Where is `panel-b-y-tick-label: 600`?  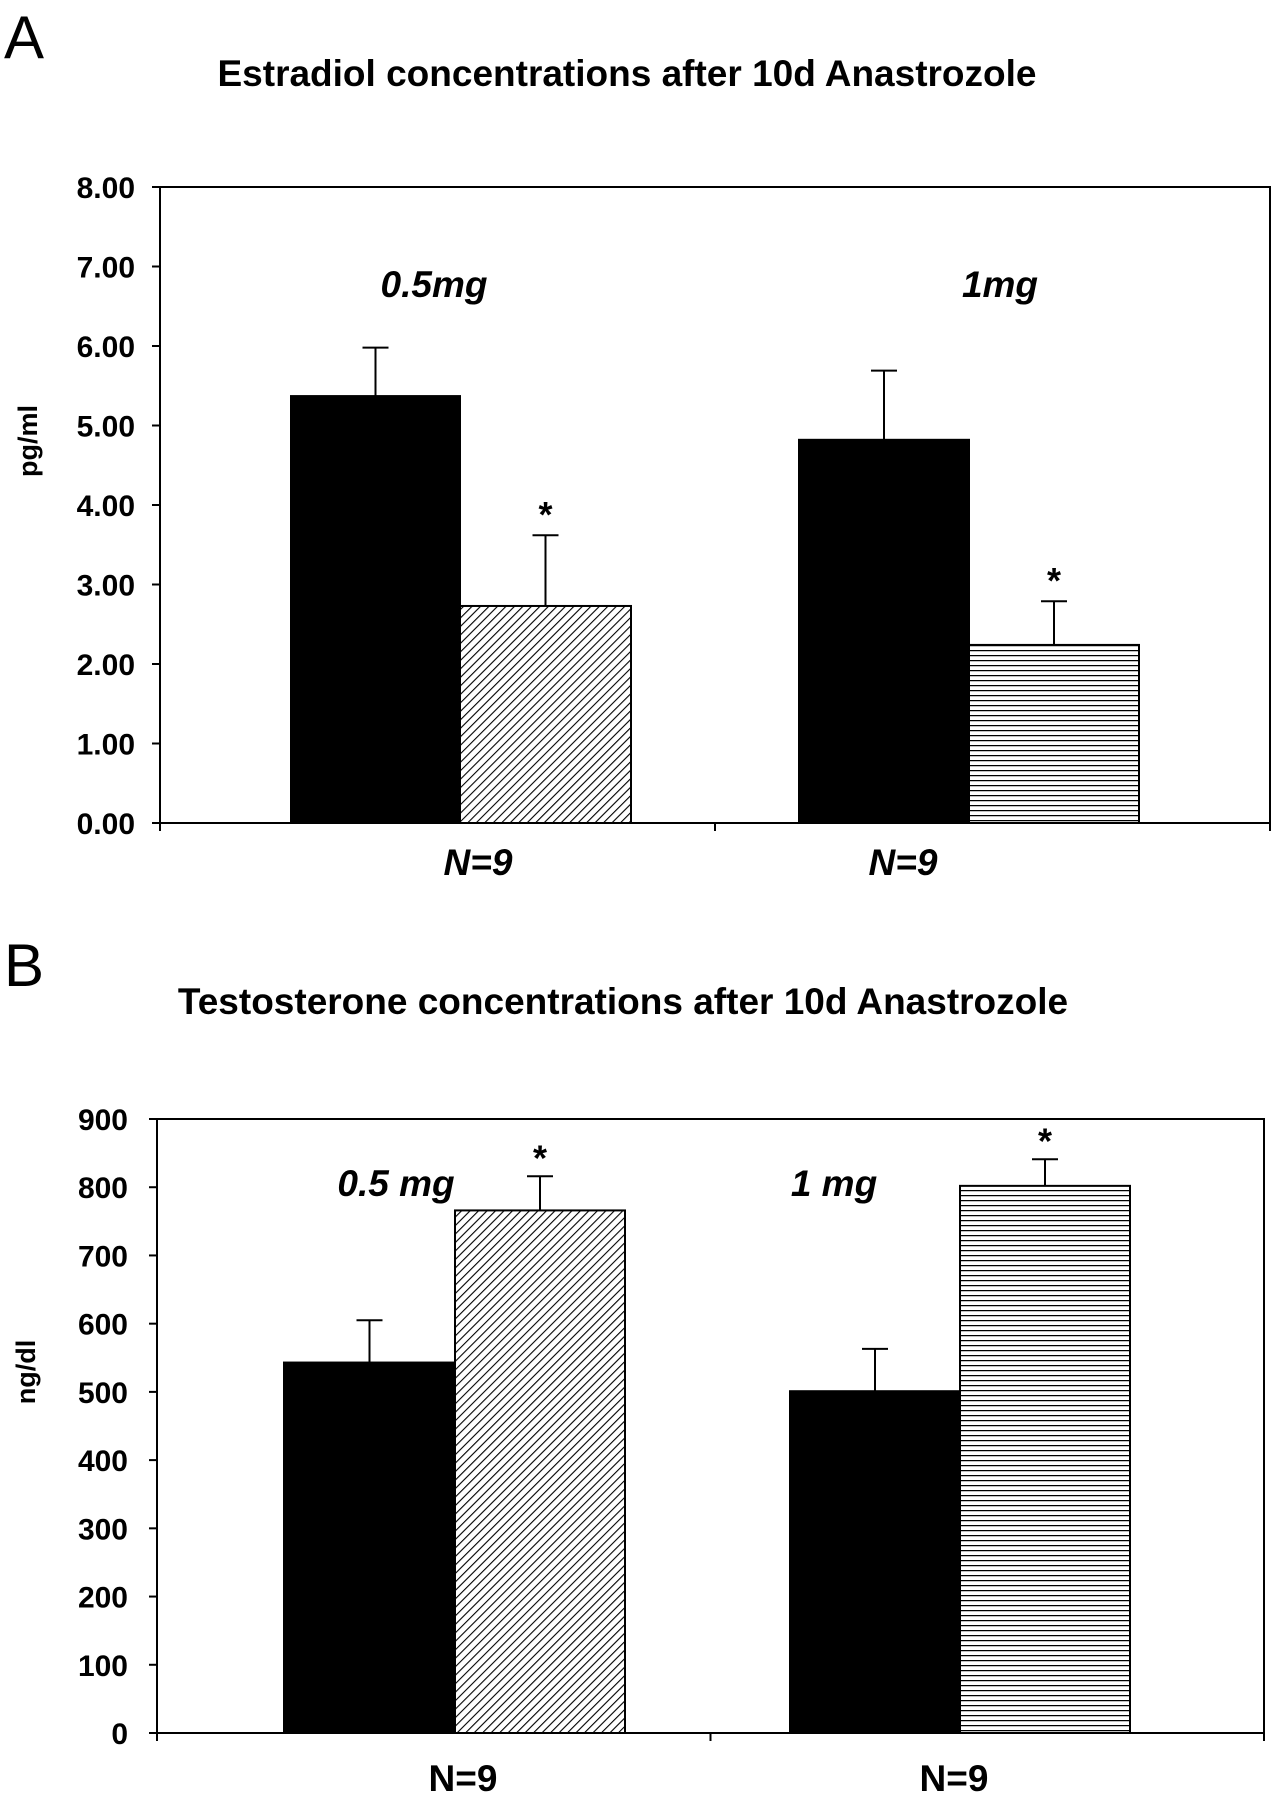 panel-b-y-tick-label: 600 is located at coordinates (103, 1325).